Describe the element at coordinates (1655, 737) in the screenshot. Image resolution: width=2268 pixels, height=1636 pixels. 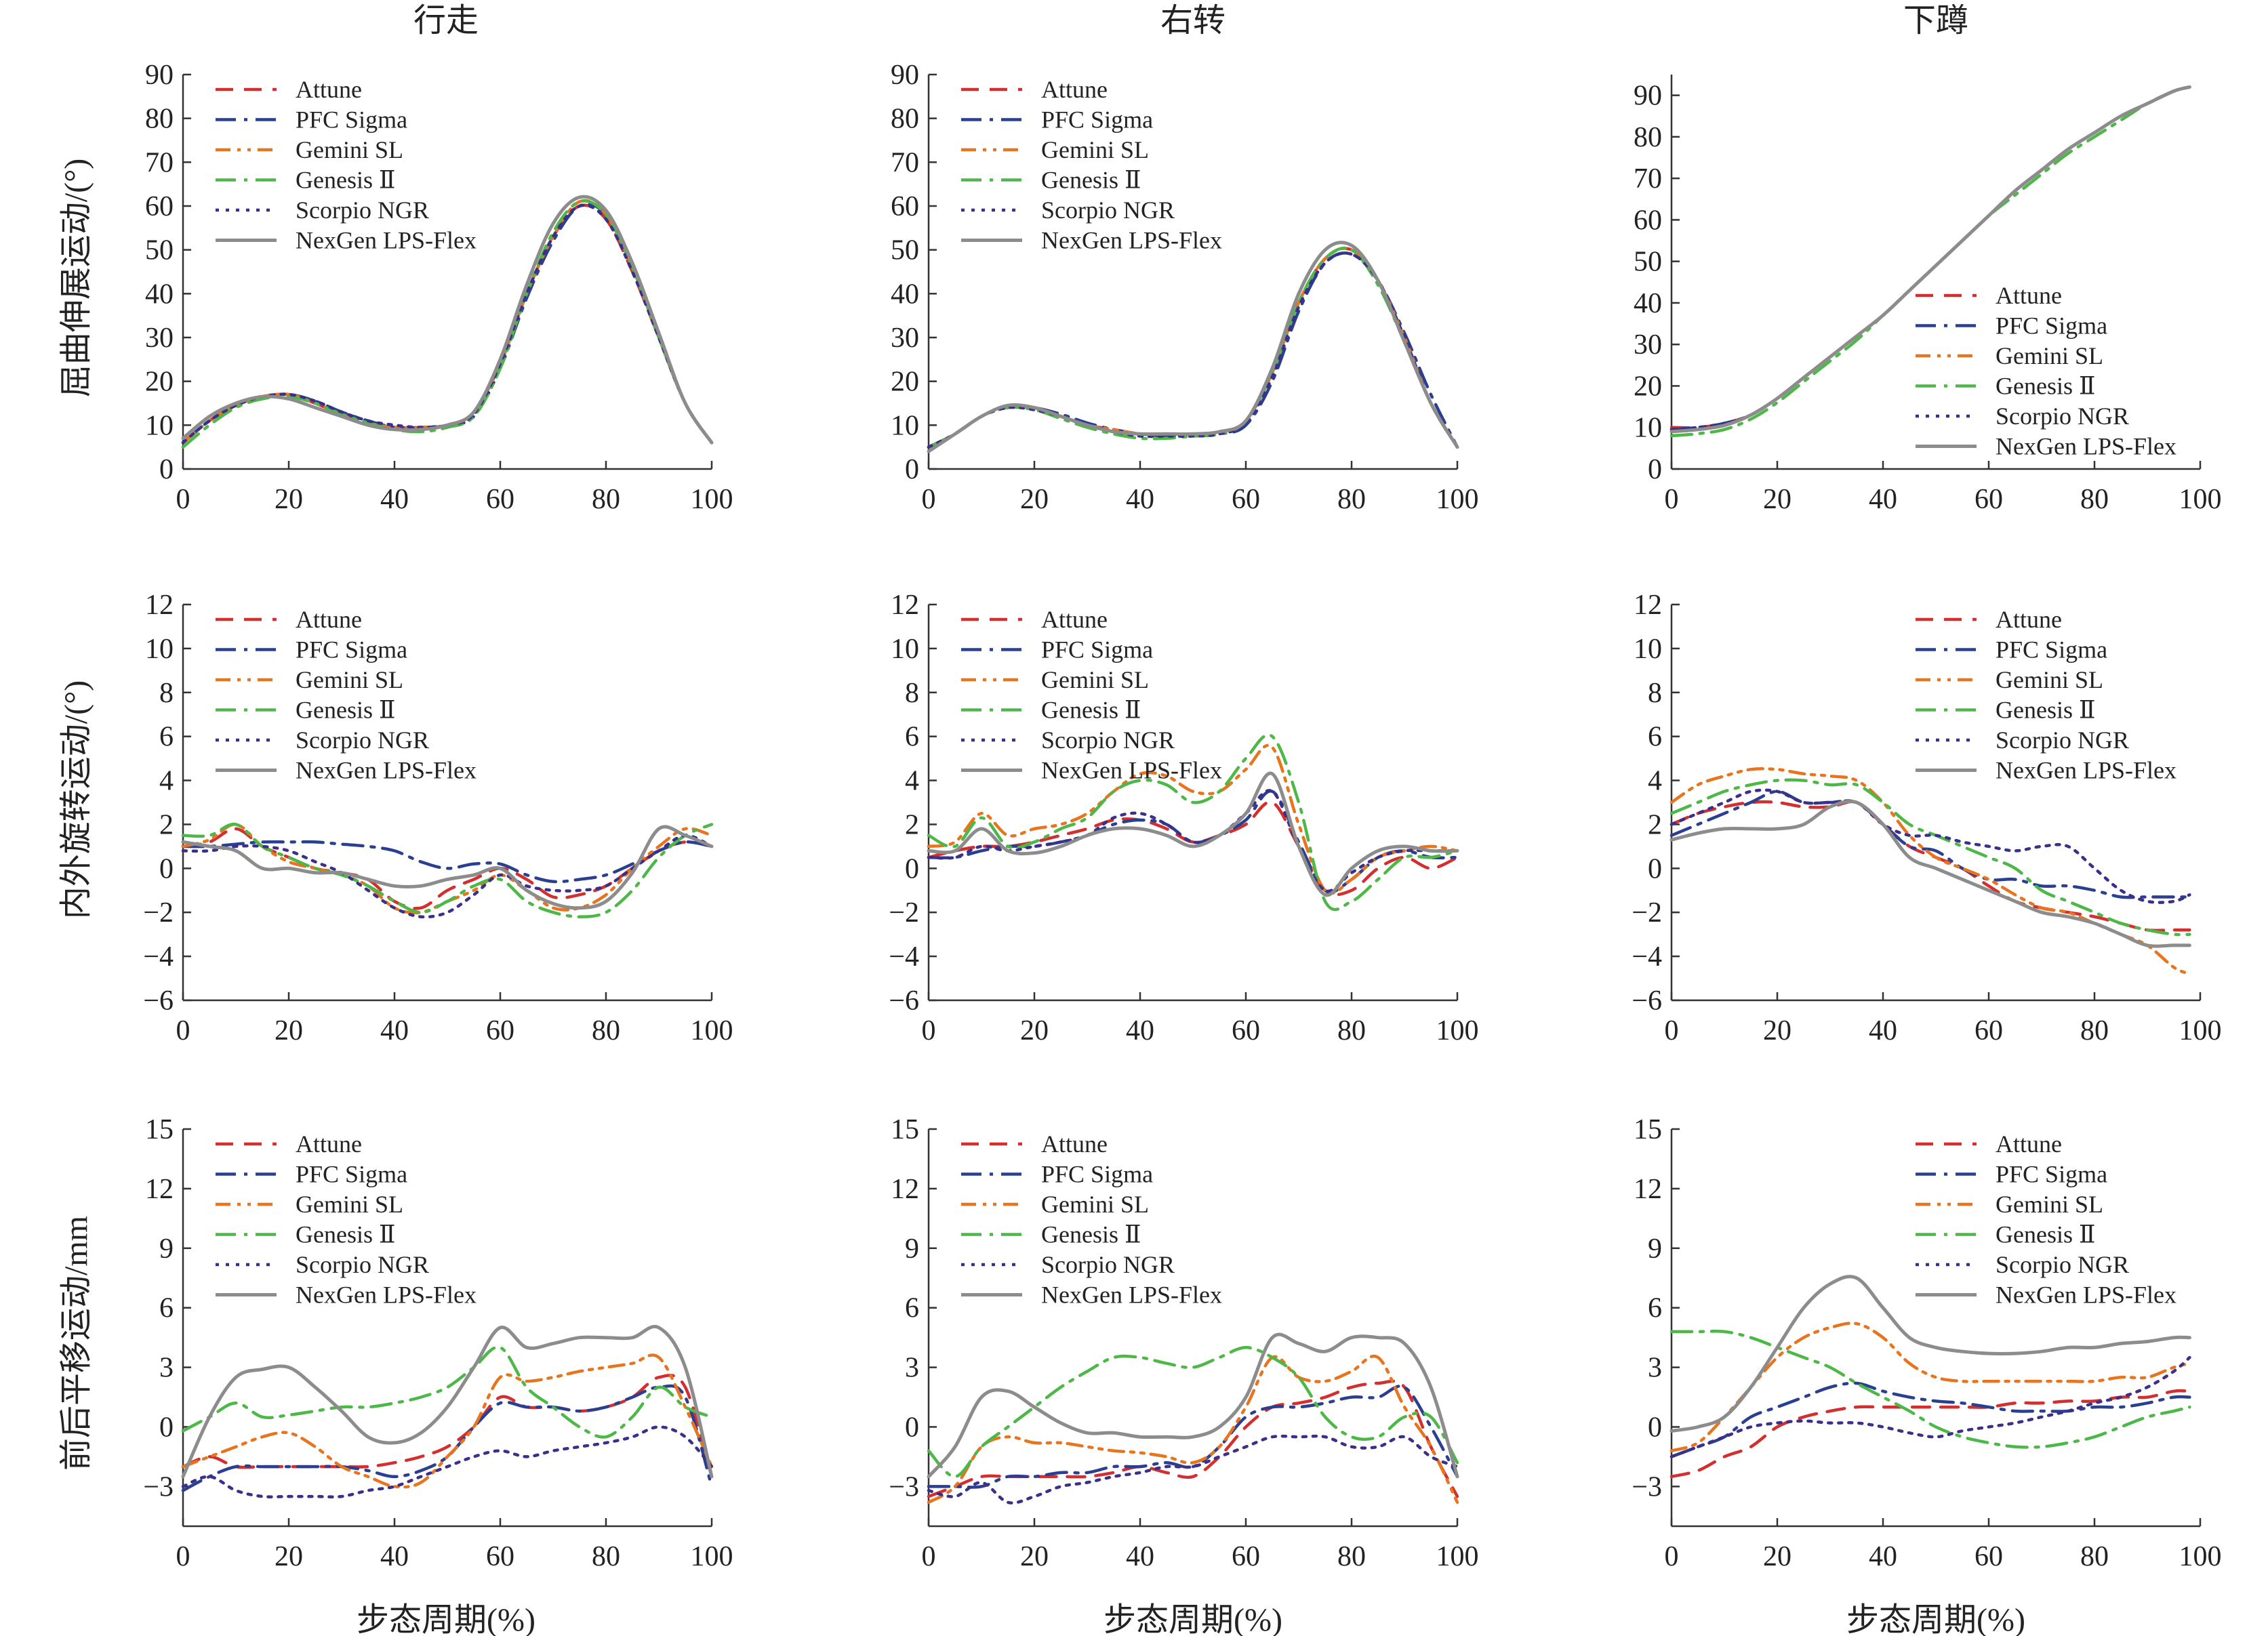
I see `y-tick-label: 6` at that location.